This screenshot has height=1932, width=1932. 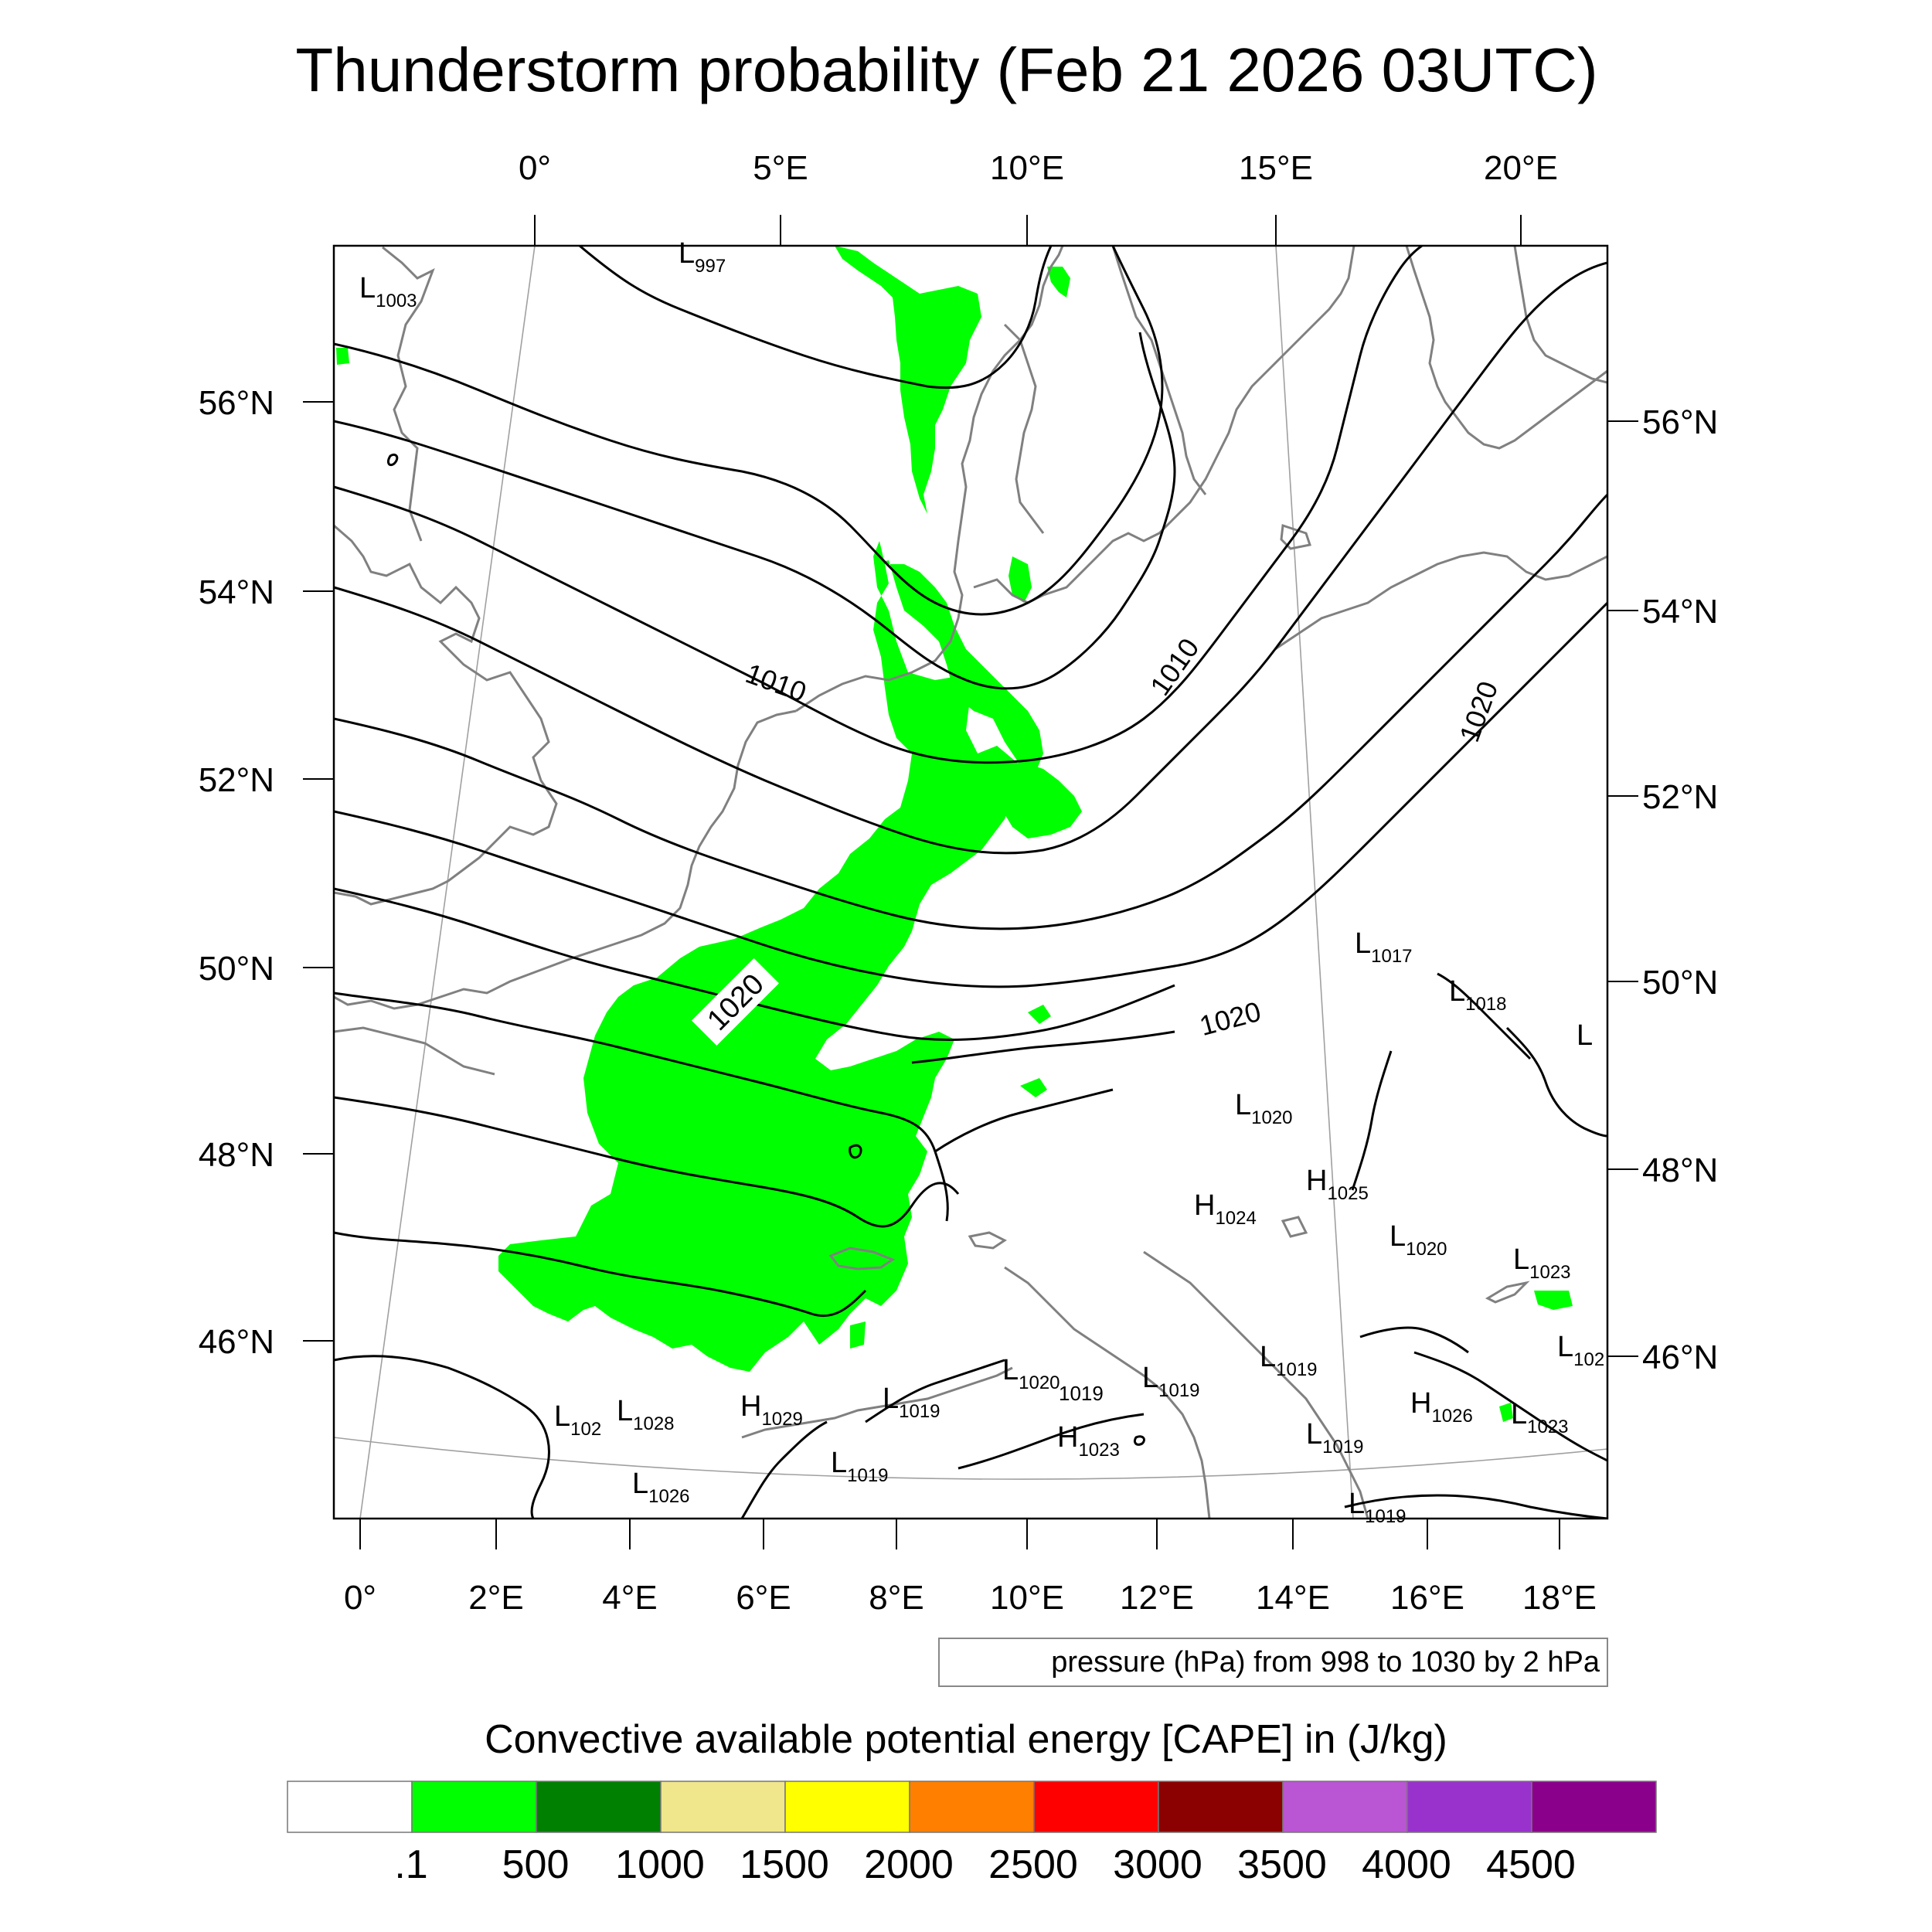 What do you see at coordinates (862, 1258) in the screenshot?
I see `coast-lake-geneva` at bounding box center [862, 1258].